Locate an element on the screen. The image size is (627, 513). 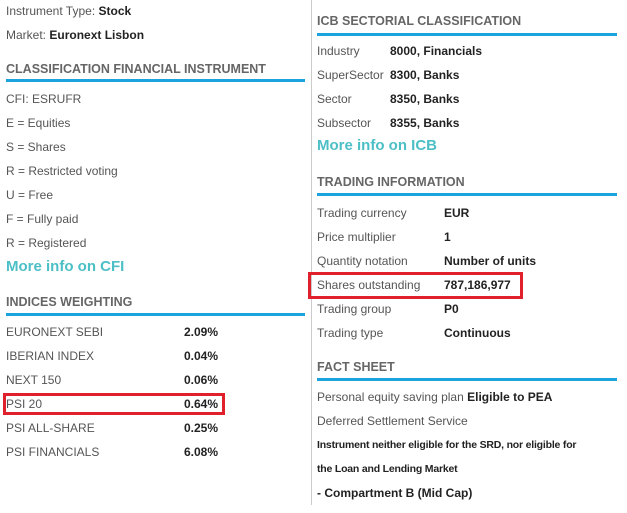
index-weight: 0.04% is located at coordinates (201, 356).